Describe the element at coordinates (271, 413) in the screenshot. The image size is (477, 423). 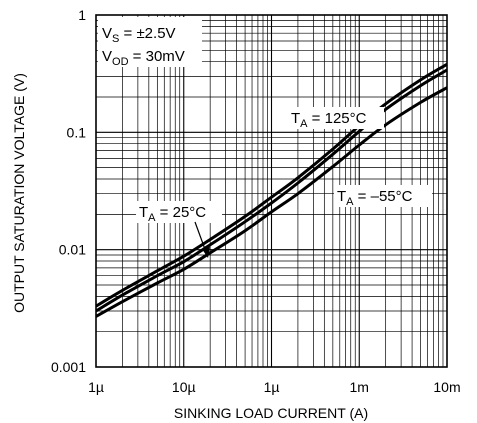
I see `x-axis-title: SINKING LOAD CURRENT (A)` at that location.